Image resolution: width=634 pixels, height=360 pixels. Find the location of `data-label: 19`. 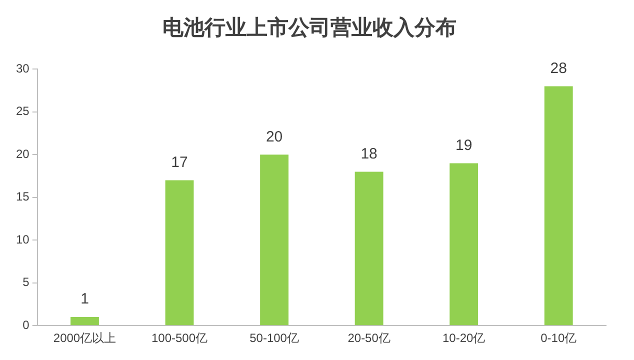

data-label: 19 is located at coordinates (463, 145).